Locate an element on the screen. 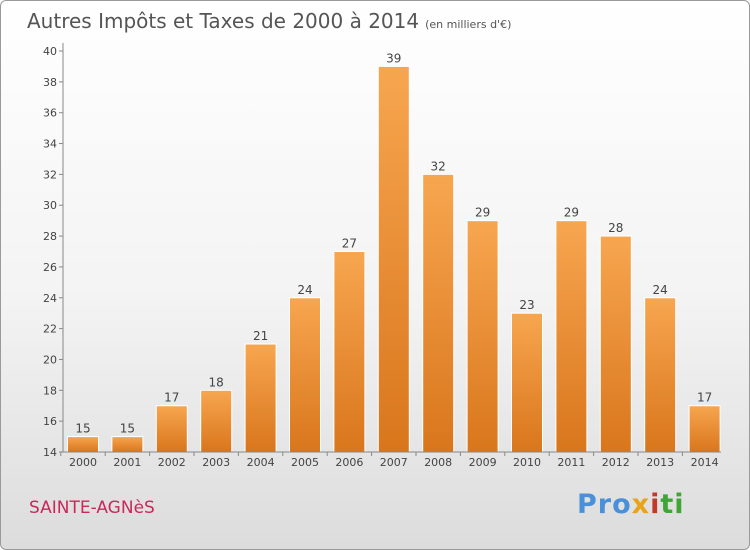 The height and width of the screenshot is (550, 750). y-tick-label: 16 is located at coordinates (50, 421).